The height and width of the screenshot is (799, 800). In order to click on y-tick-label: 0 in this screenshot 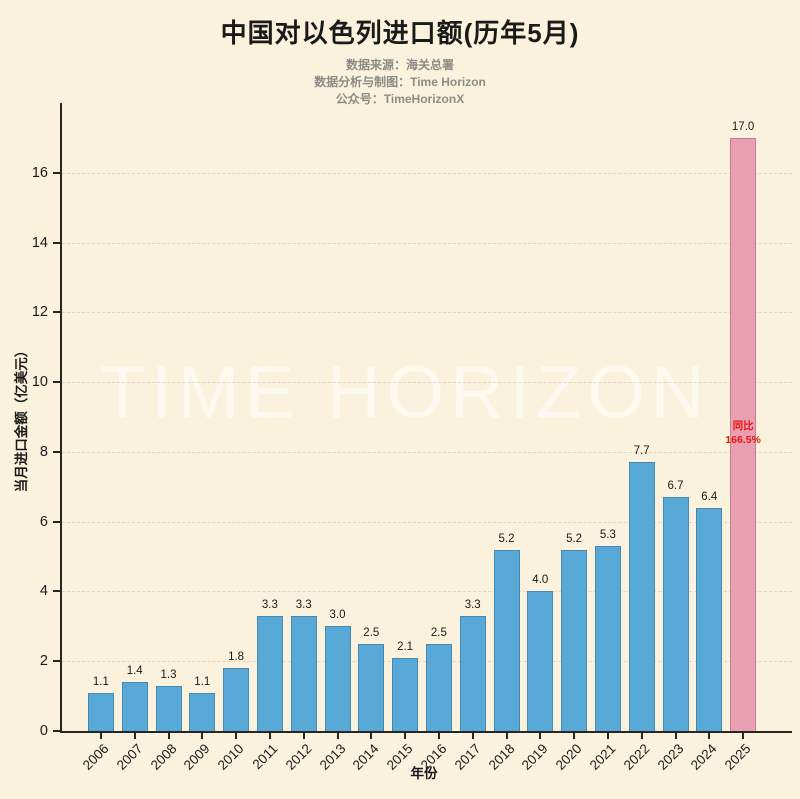, I will do `click(43, 731)`.